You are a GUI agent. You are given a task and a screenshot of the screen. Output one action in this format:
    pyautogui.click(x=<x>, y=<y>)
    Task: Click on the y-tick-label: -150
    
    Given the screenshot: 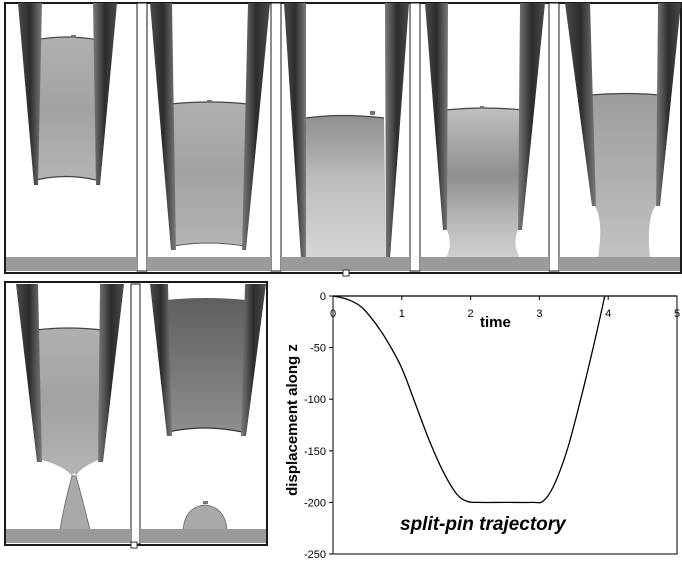 What is the action you would take?
    pyautogui.click(x=315, y=452)
    